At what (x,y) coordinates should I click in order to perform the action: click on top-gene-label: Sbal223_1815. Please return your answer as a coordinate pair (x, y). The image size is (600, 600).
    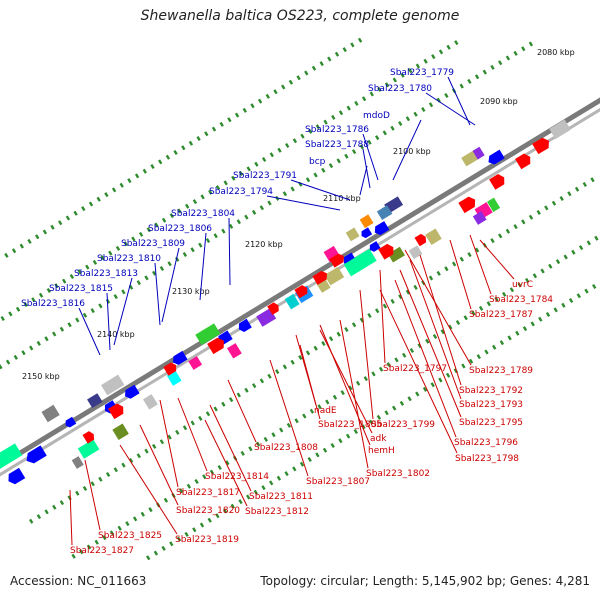
    Looking at the image, I should click on (81, 289).